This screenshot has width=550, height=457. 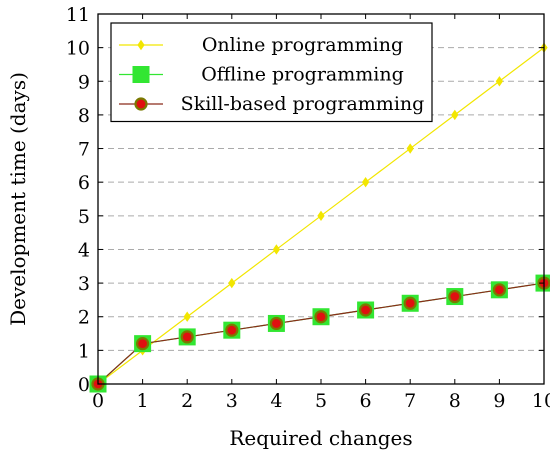 I want to click on x-tick-label: 7, so click(x=410, y=401).